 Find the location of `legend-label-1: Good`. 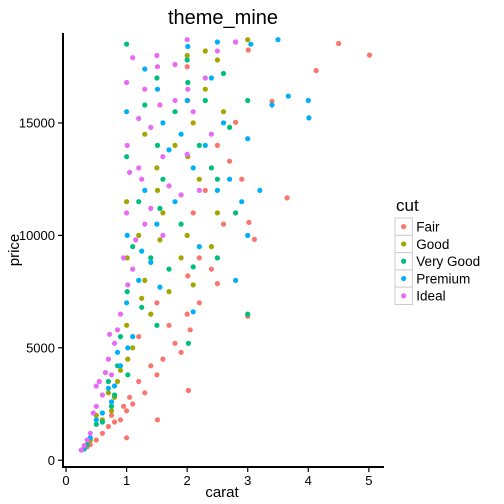

legend-label-1: Good is located at coordinates (432, 244).